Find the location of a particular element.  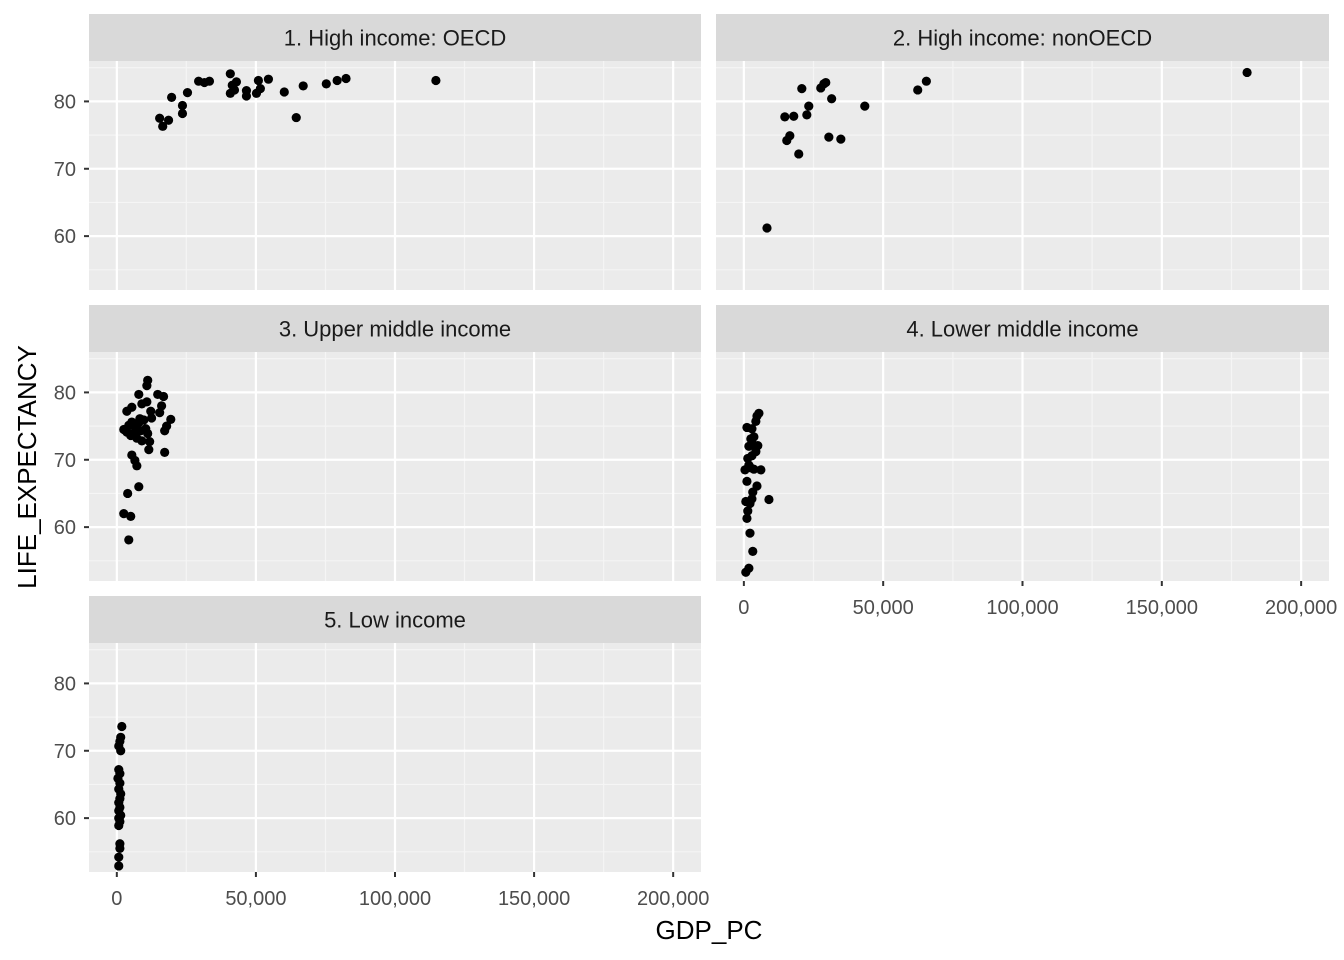

facet-strip-label: 1. High income: OECD is located at coordinates (395, 38).